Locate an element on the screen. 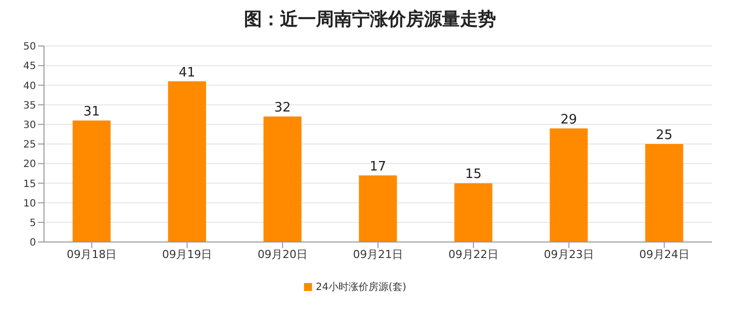 This screenshot has width=740, height=312. data-label: 32 is located at coordinates (282, 108).